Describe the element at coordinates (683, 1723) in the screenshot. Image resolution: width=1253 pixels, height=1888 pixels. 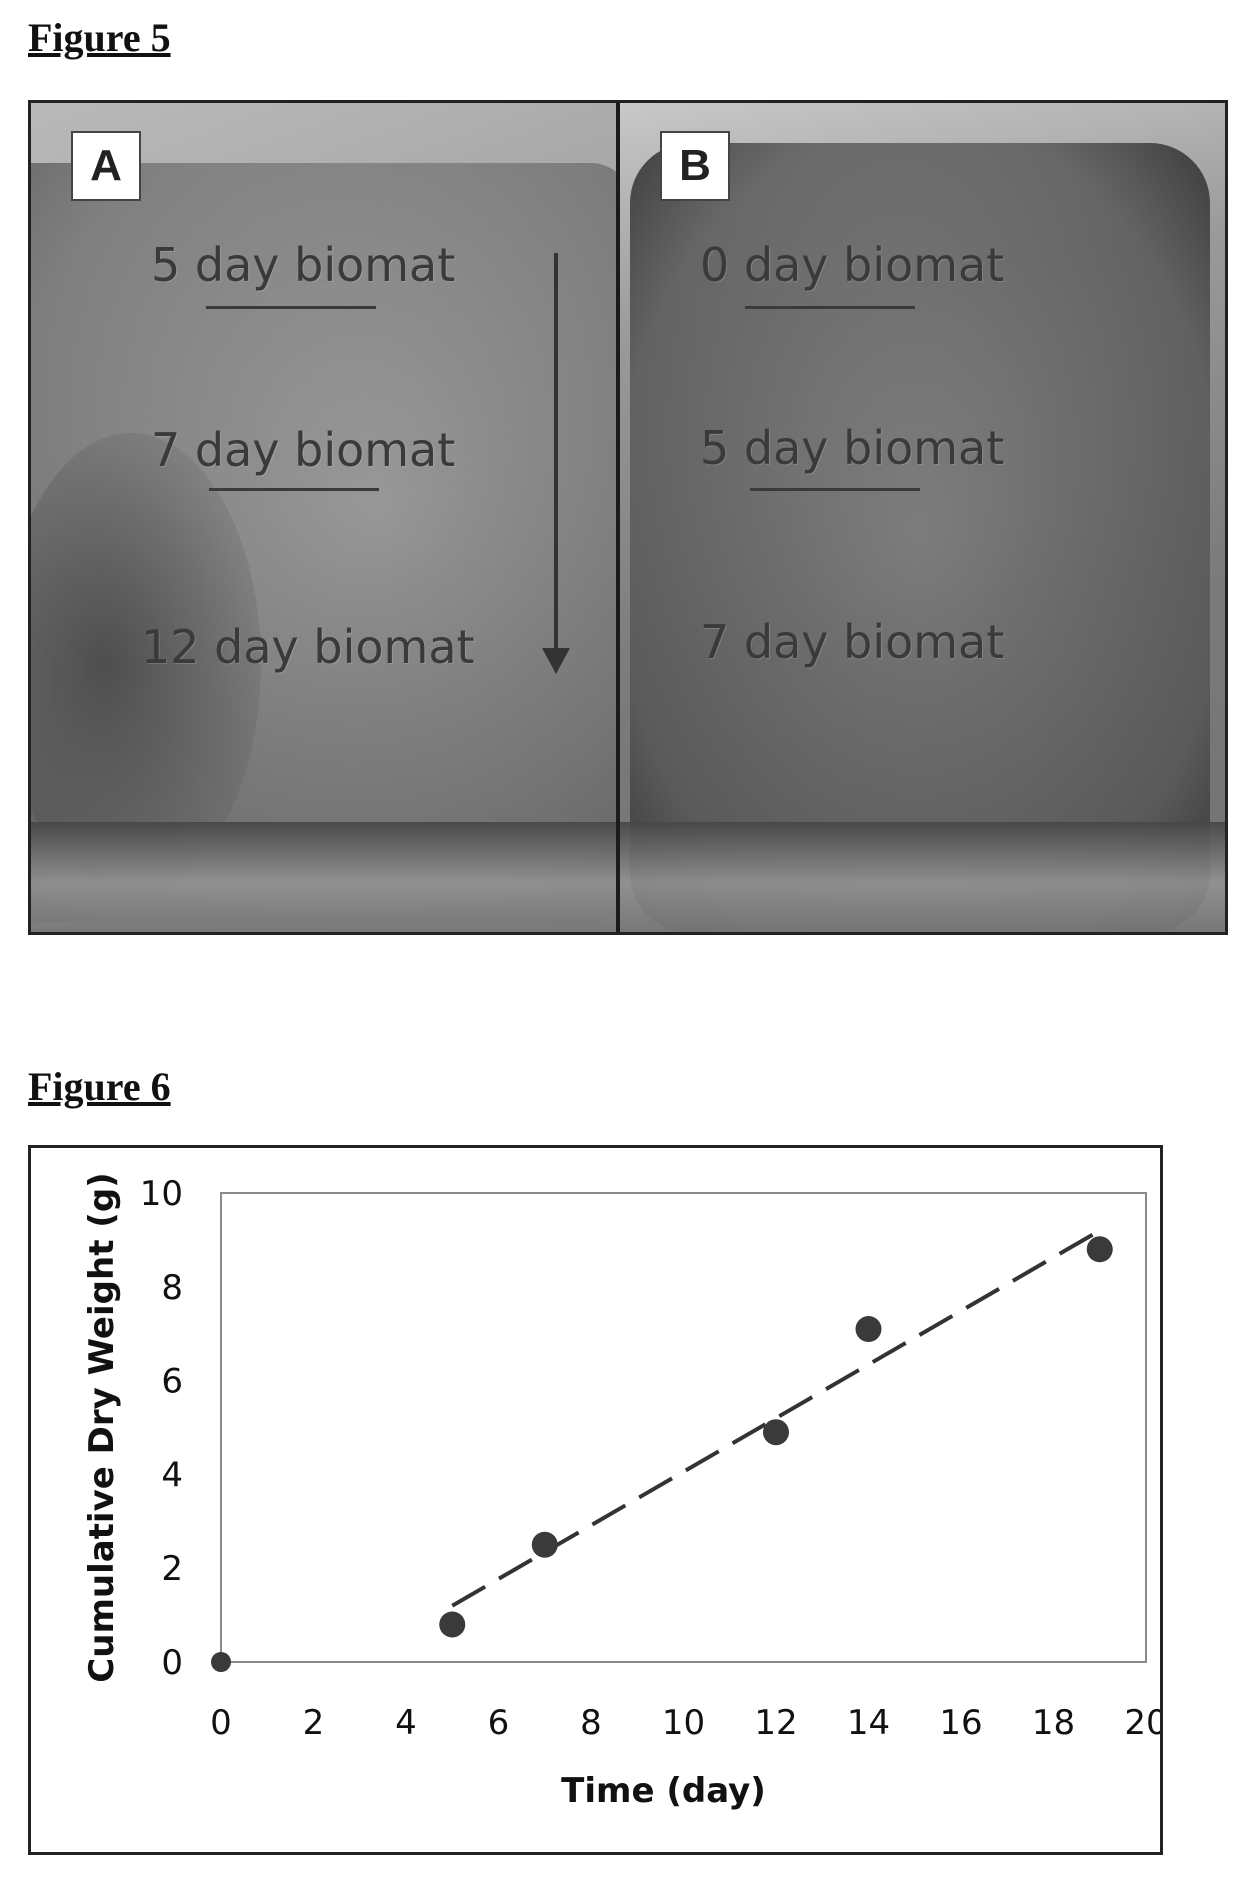
I see `x-tick-label: 10` at that location.